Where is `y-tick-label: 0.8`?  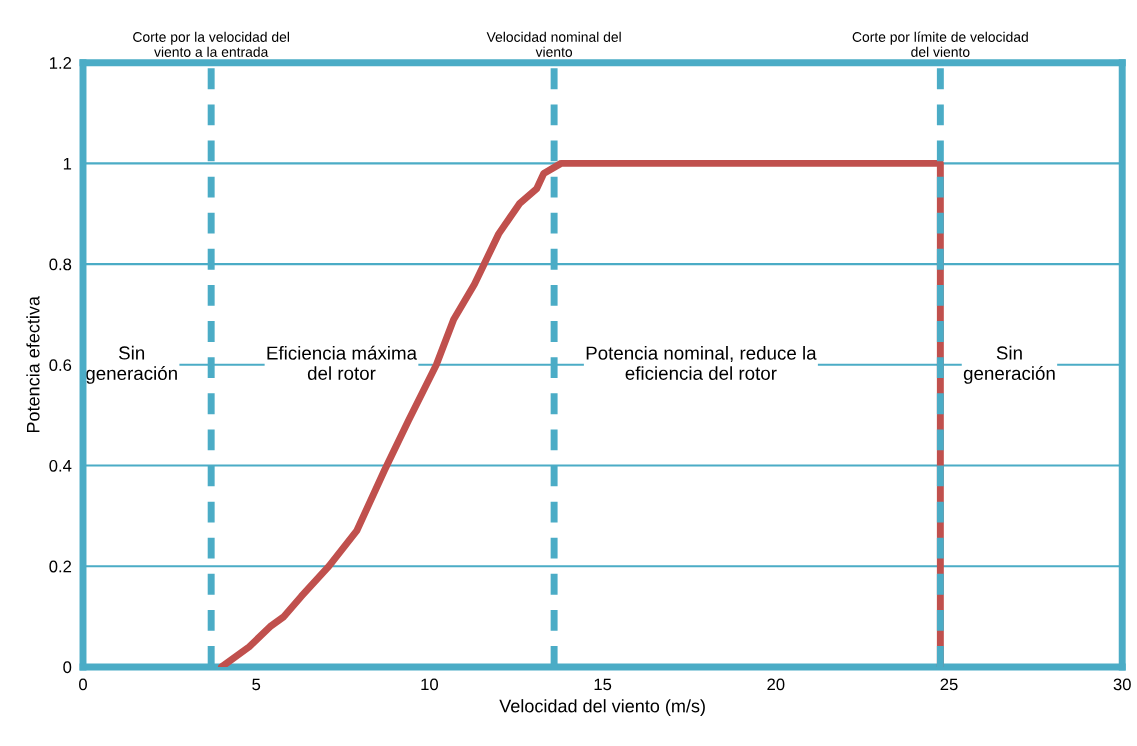 y-tick-label: 0.8 is located at coordinates (60, 264).